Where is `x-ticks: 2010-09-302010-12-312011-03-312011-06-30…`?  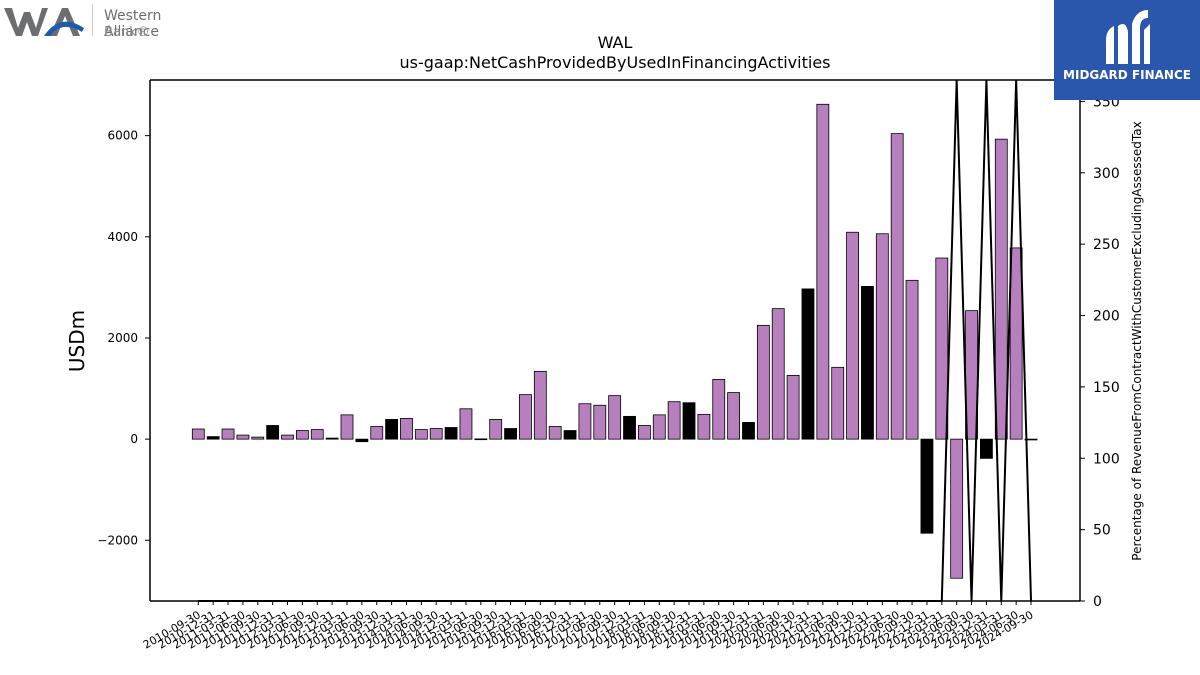 x-ticks: 2010-09-302010-12-312011-03-312011-06-30… is located at coordinates (588, 626).